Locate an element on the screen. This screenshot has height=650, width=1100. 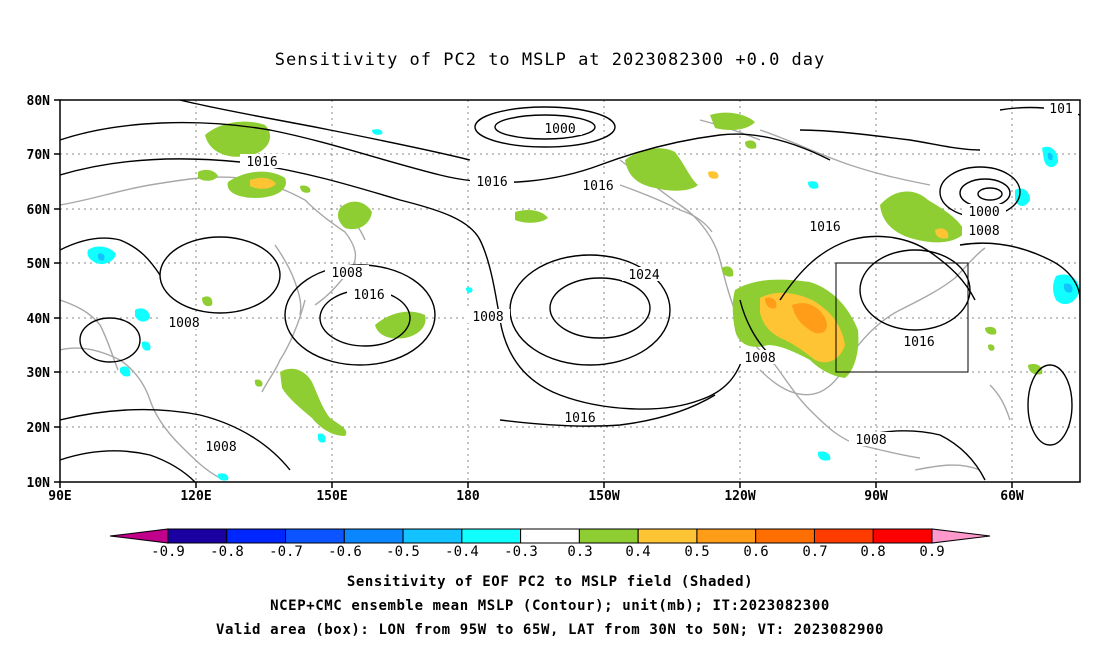
longitude-labels: 90E 120E 150E 180 150W 120W 90W 60W is located at coordinates (536, 496).